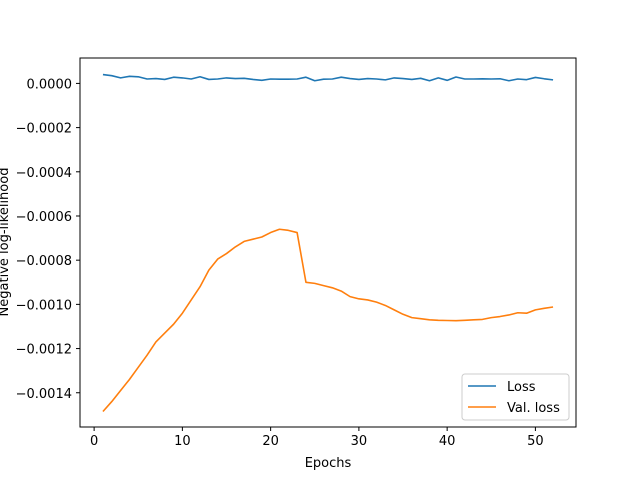 This screenshot has height=480, width=640. Describe the element at coordinates (182, 441) in the screenshot. I see `x-tick-label: 10` at that location.